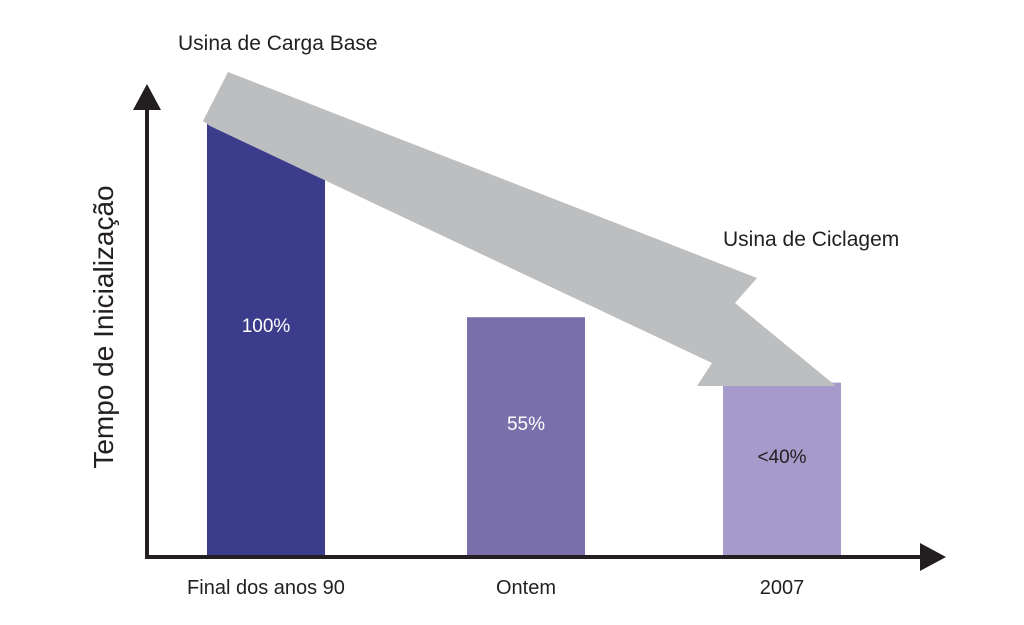  Describe the element at coordinates (811, 239) in the screenshot. I see `annotation-usina-de-ciclagem: Usina de Ciclagem` at that location.